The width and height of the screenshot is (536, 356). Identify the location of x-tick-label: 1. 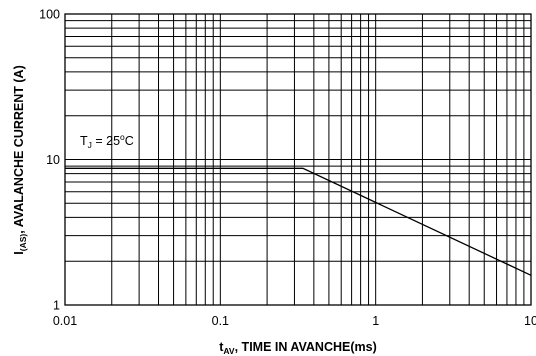
(375, 321).